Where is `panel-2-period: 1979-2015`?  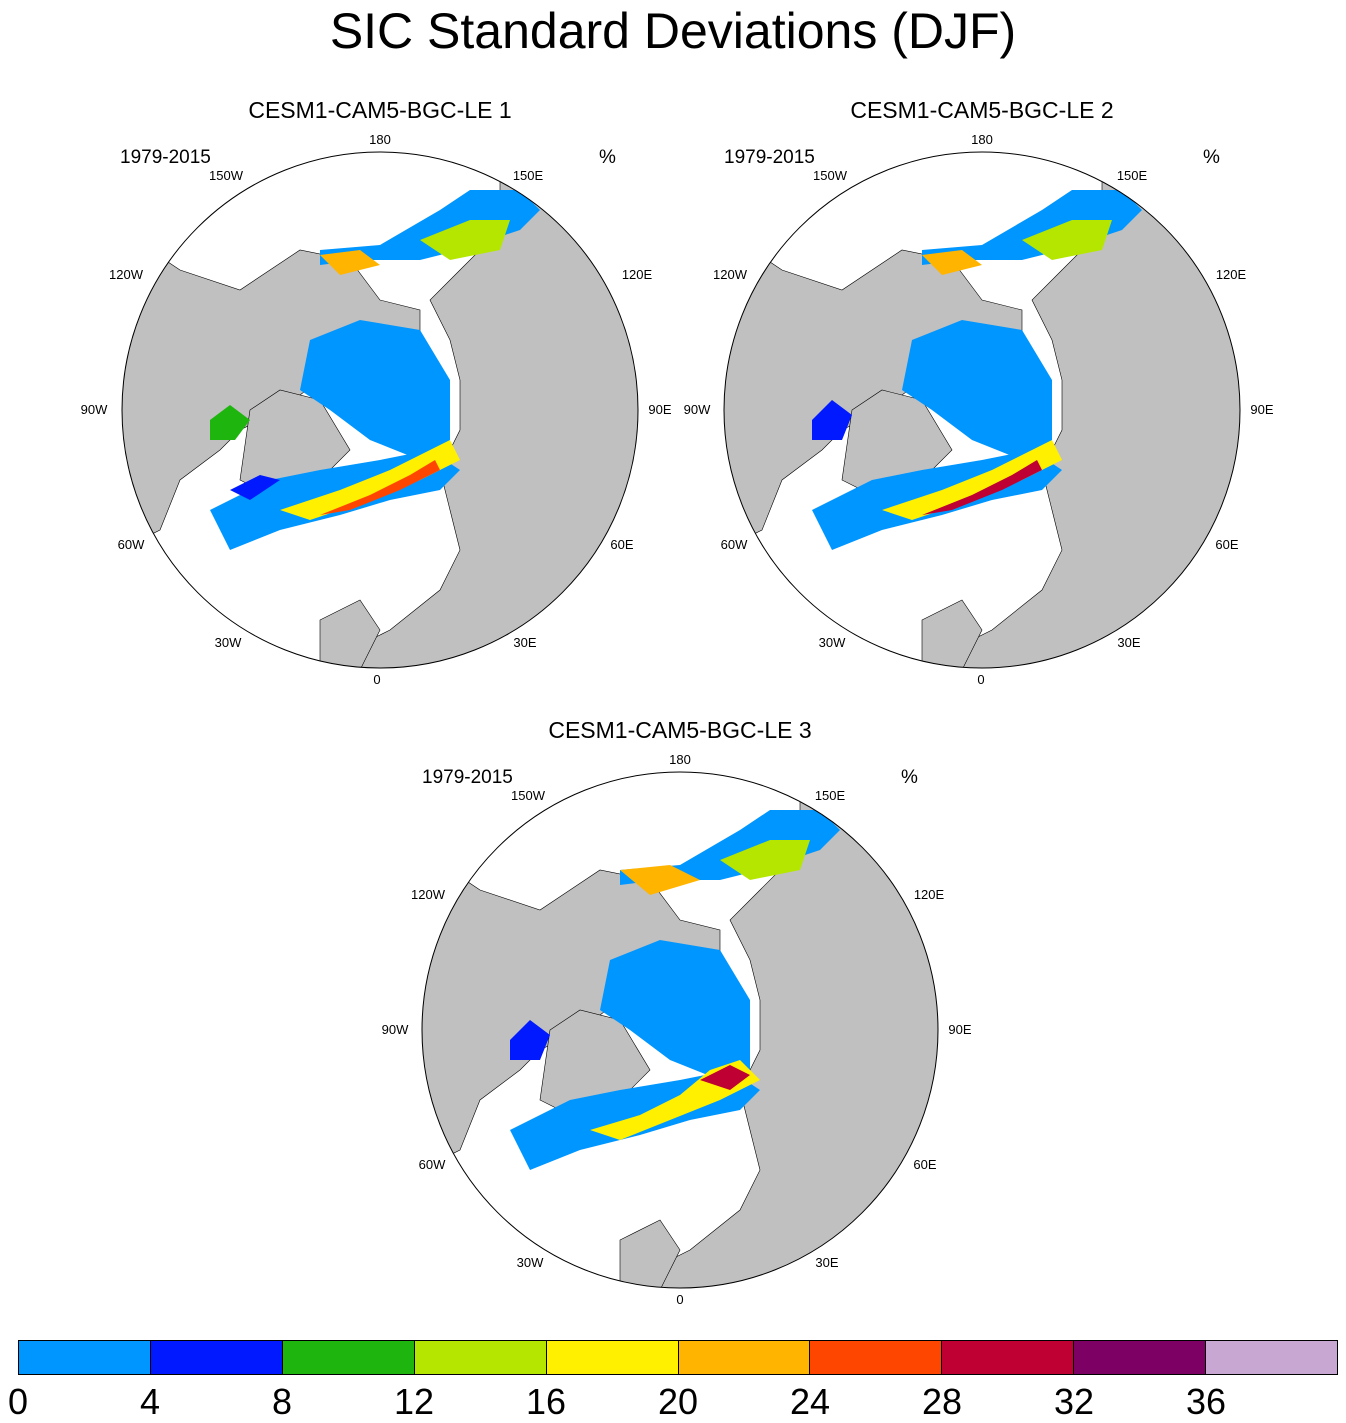 panel-2-period: 1979-2015 is located at coordinates (769, 157).